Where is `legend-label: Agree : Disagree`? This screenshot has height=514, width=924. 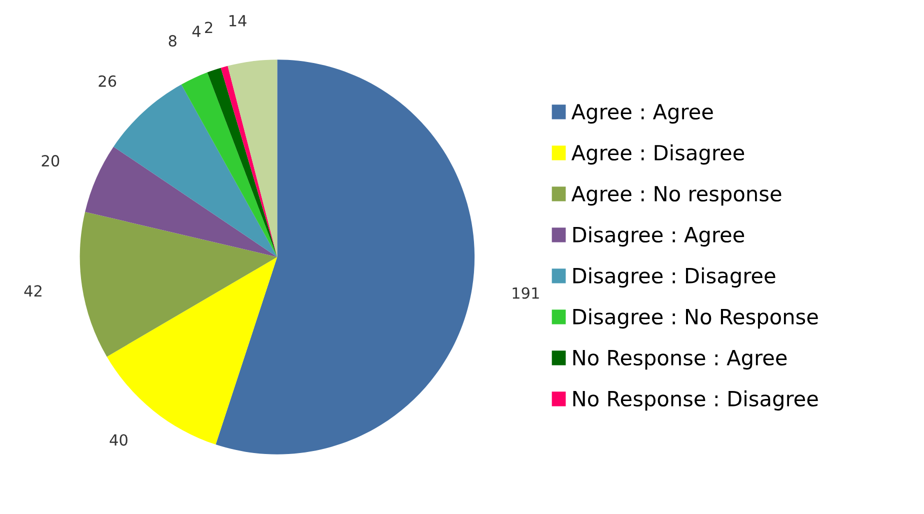
legend-label: Agree : Disagree is located at coordinates (657, 154).